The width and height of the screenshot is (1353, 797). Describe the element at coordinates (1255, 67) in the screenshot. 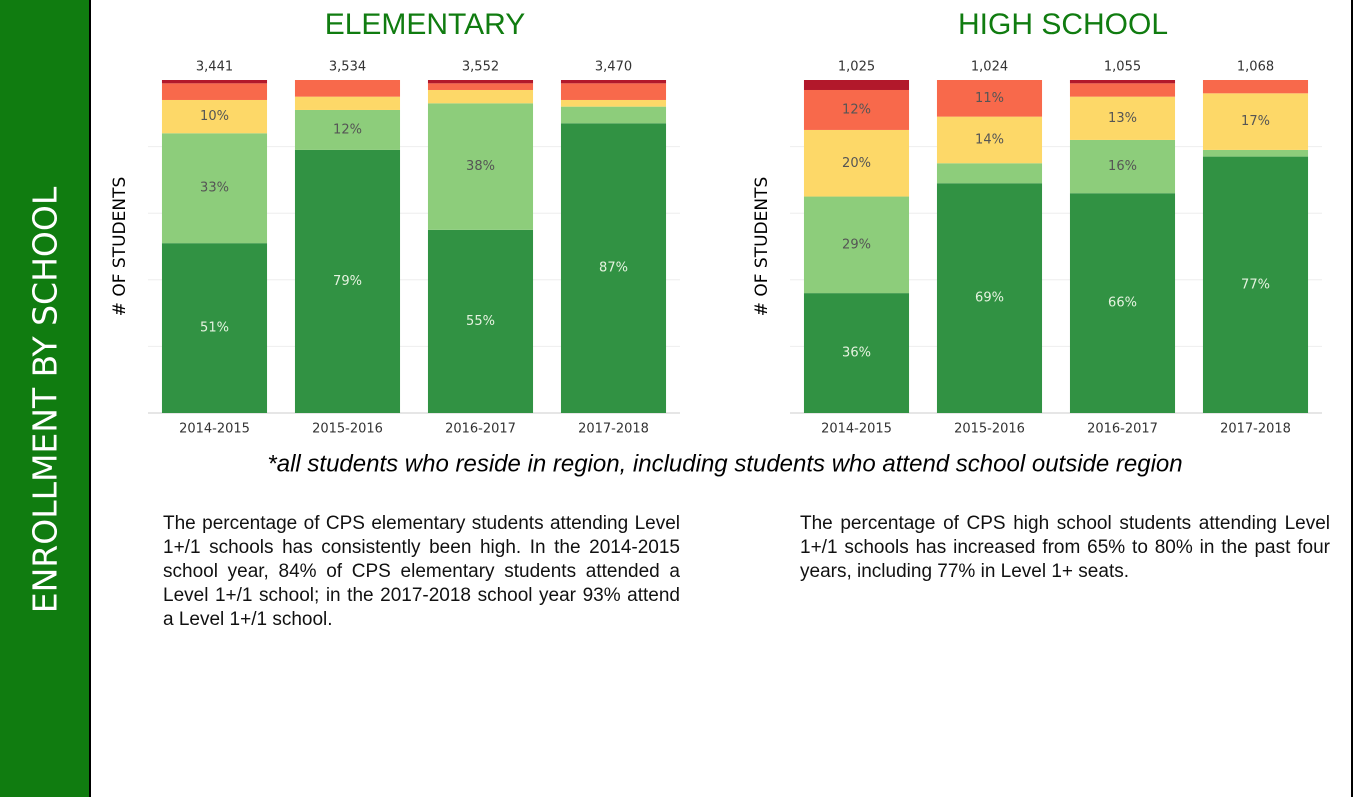

I see `total-label: 1,068` at that location.